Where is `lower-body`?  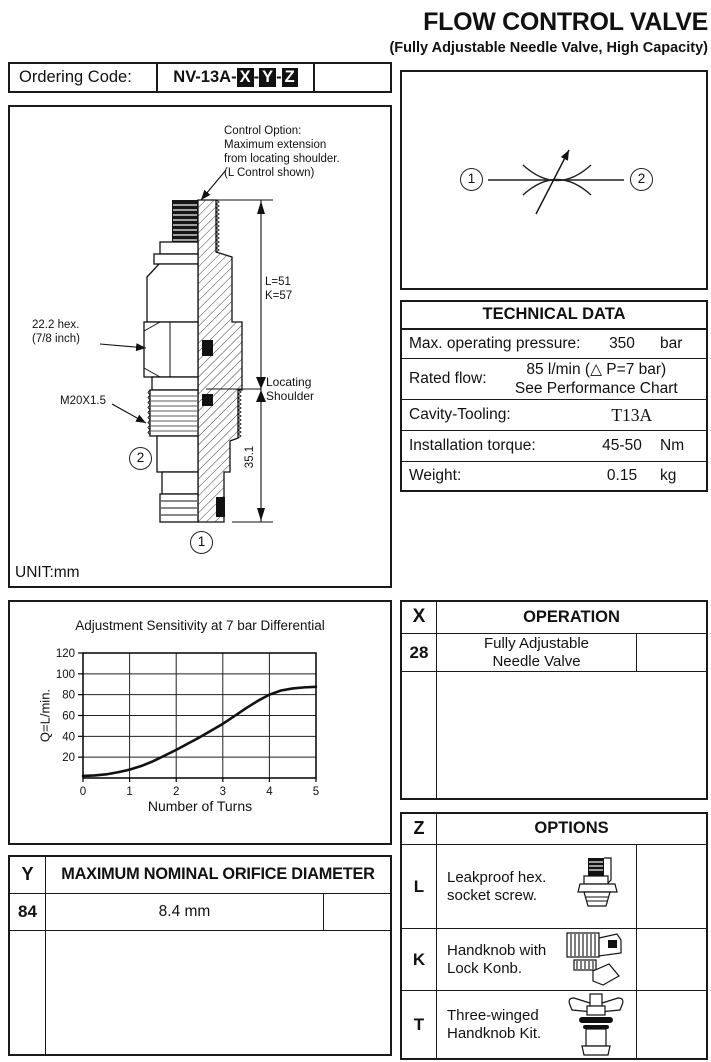 lower-body is located at coordinates (177, 454).